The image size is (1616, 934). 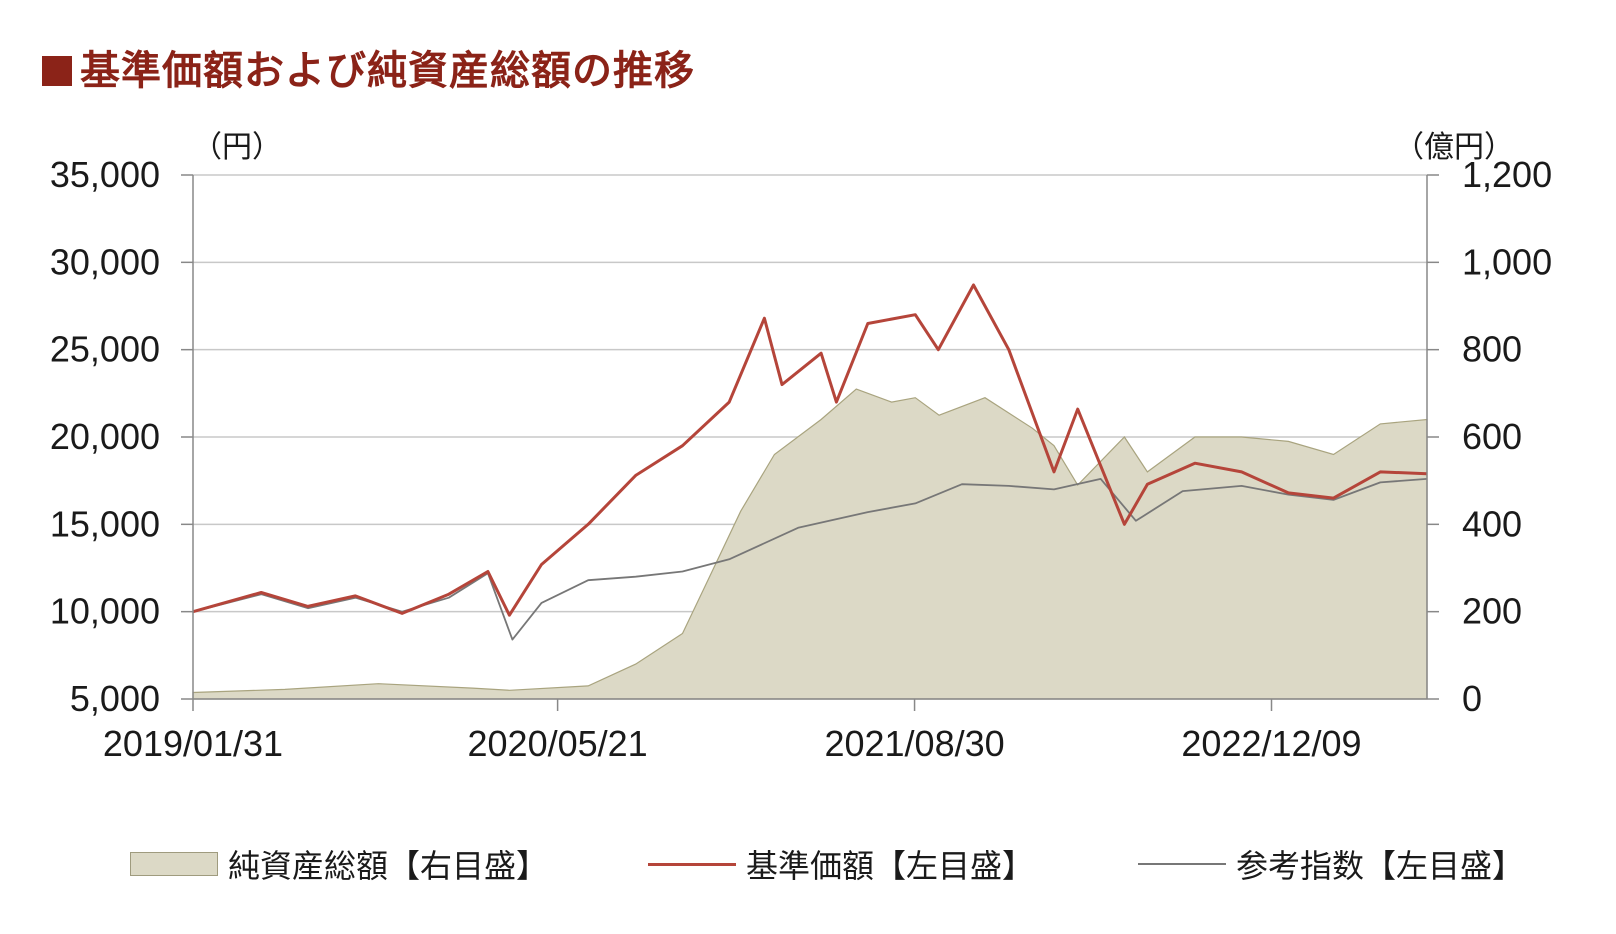 What do you see at coordinates (1507, 261) in the screenshot?
I see `y-right-tick-label: 1,000` at bounding box center [1507, 261].